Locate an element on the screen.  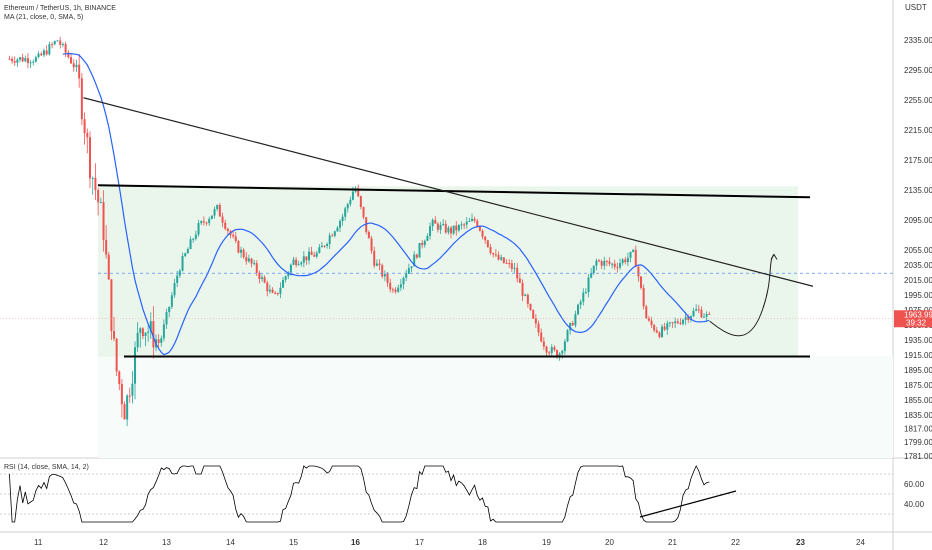
symbol-legend: Ethereum / TetherUS, 1h, BINANCE is located at coordinates (60, 8).